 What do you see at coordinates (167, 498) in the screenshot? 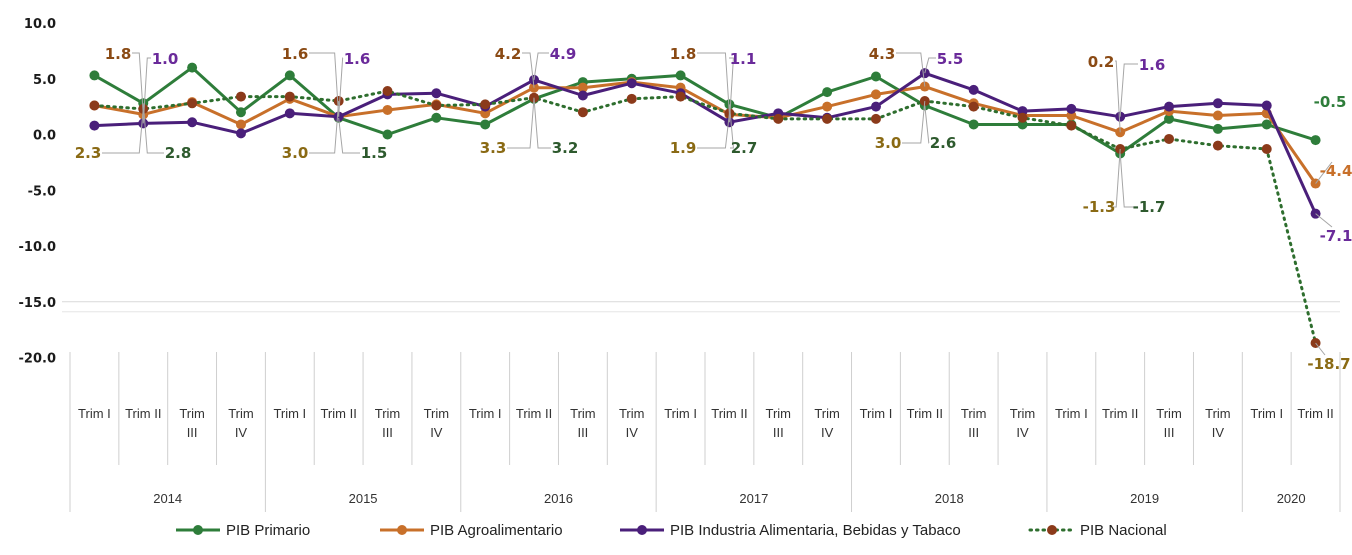
I see `year-label: 2014` at bounding box center [167, 498].